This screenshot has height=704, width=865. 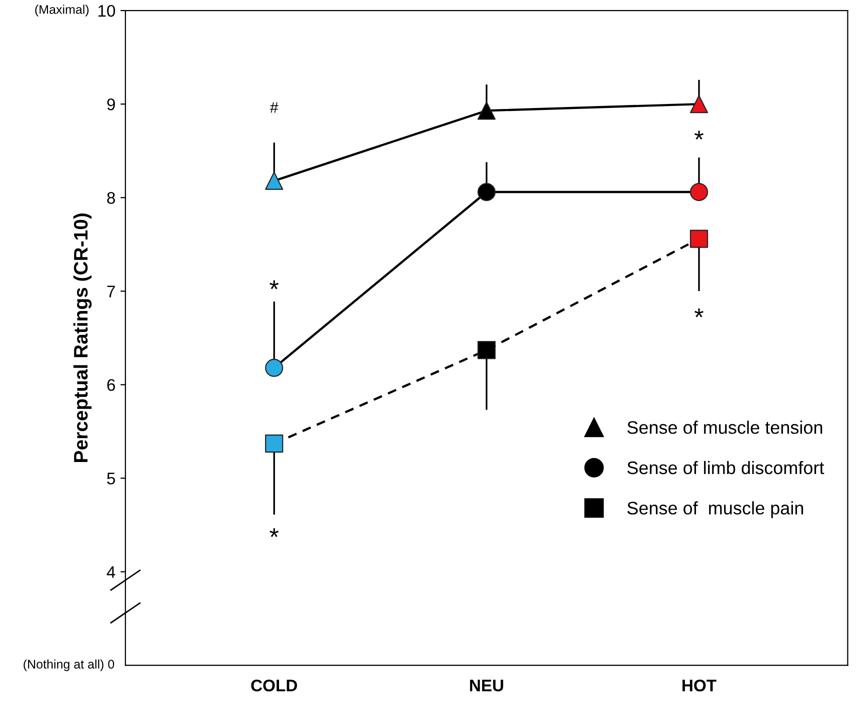 I want to click on legend-label: Sense of muscle tension, so click(x=724, y=427).